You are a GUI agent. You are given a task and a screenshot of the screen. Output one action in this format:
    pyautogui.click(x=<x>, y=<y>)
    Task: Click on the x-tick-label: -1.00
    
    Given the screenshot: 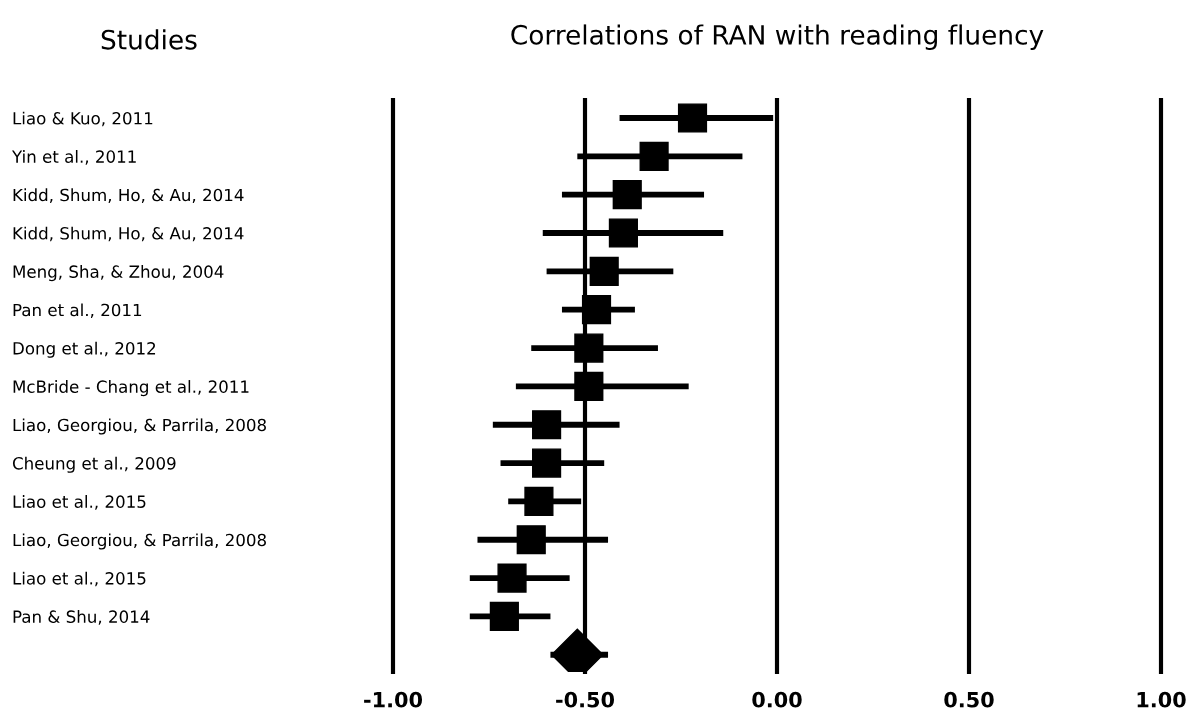 What is the action you would take?
    pyautogui.click(x=393, y=699)
    